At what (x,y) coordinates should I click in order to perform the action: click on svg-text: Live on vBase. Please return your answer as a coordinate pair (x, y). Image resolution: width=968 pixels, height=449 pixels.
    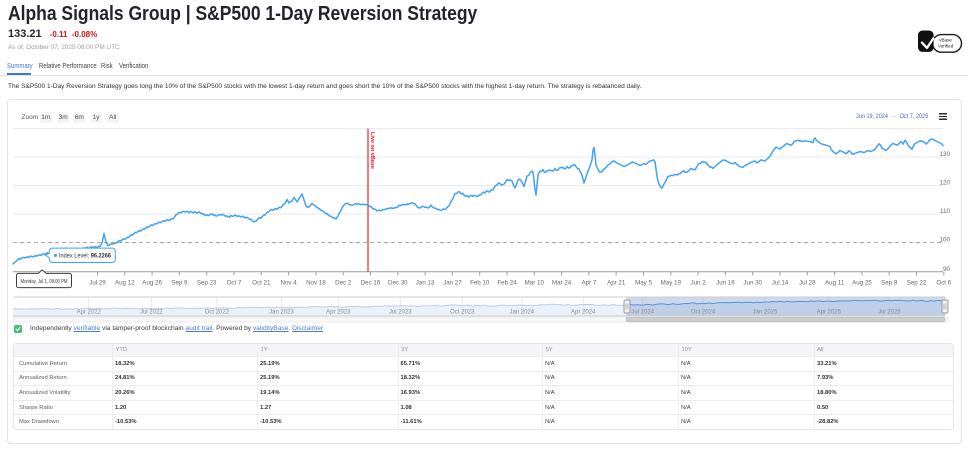
    Looking at the image, I should click on (372, 150).